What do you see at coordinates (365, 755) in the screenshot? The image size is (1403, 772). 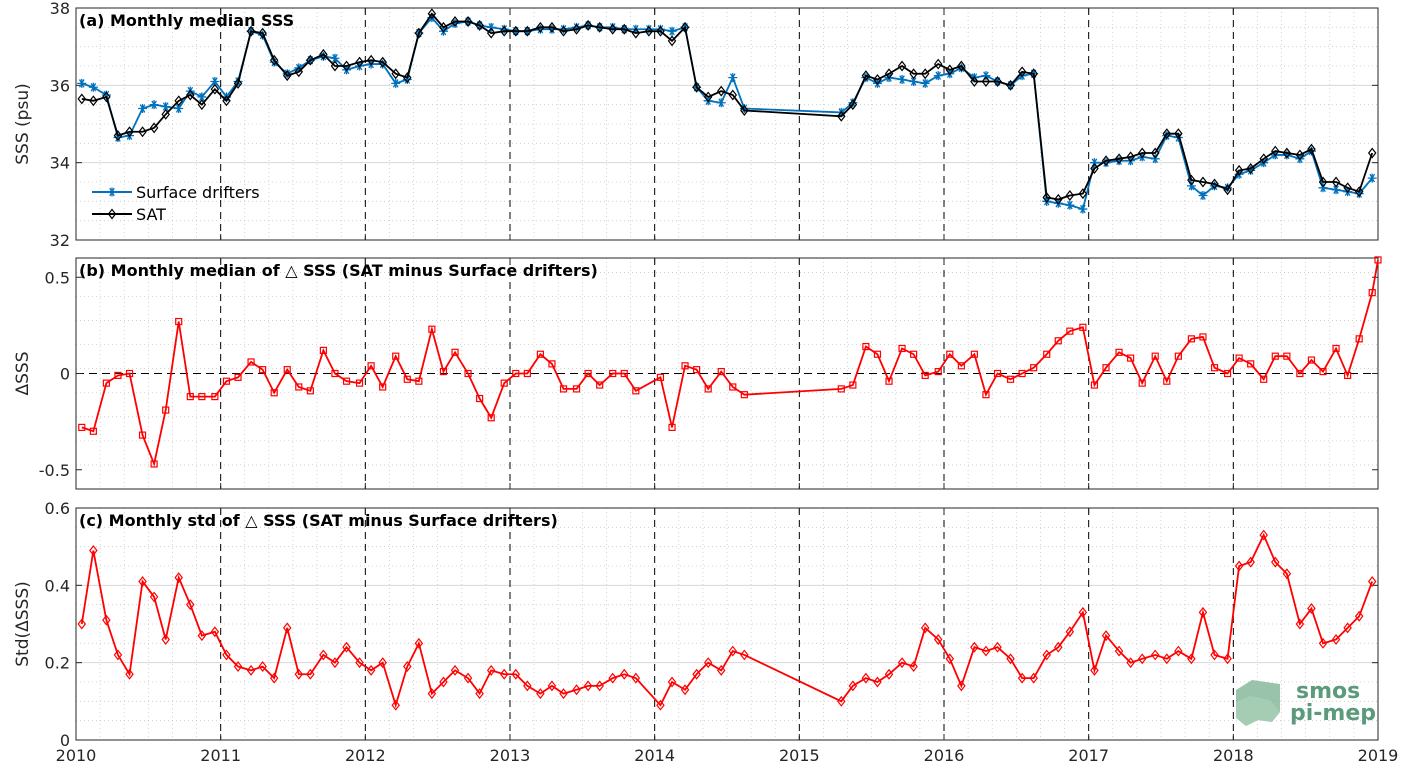 I see `x-tick-label: 2012` at bounding box center [365, 755].